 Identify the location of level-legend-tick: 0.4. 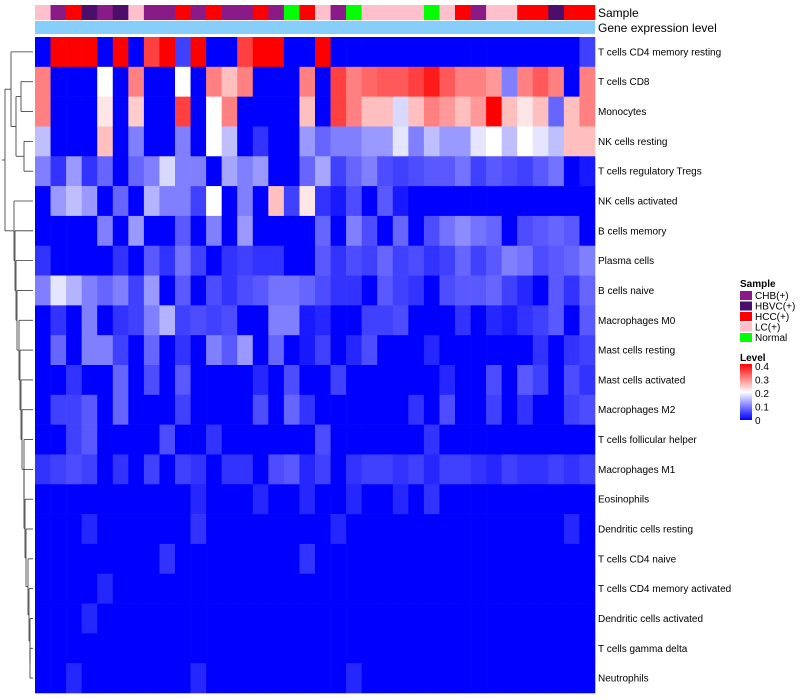
(762, 367).